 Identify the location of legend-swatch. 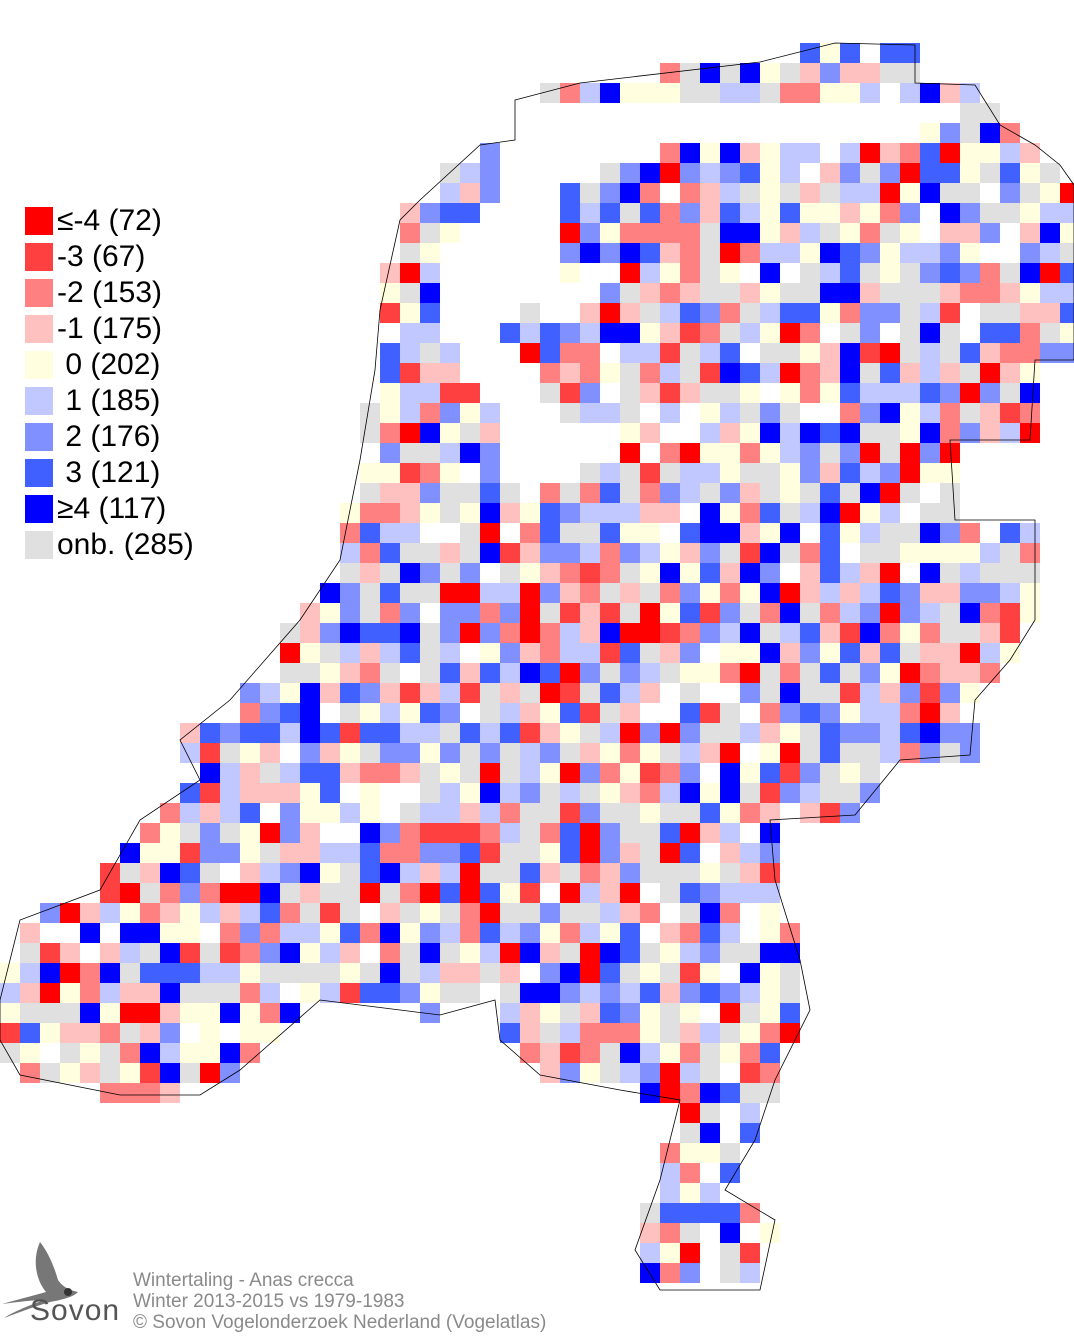
(39, 437).